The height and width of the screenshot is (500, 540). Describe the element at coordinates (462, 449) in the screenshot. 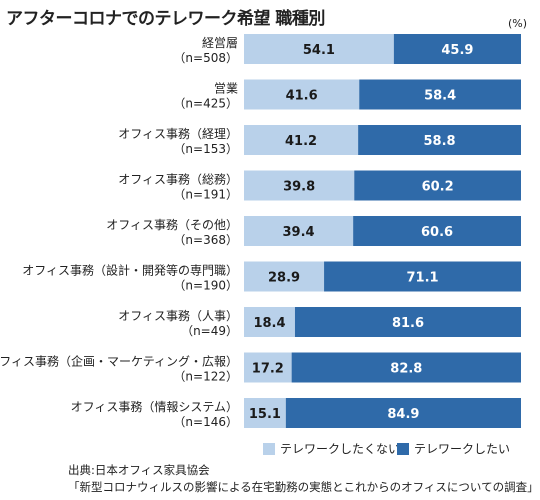

I see `legend-label-yes: テレワークしたい` at that location.